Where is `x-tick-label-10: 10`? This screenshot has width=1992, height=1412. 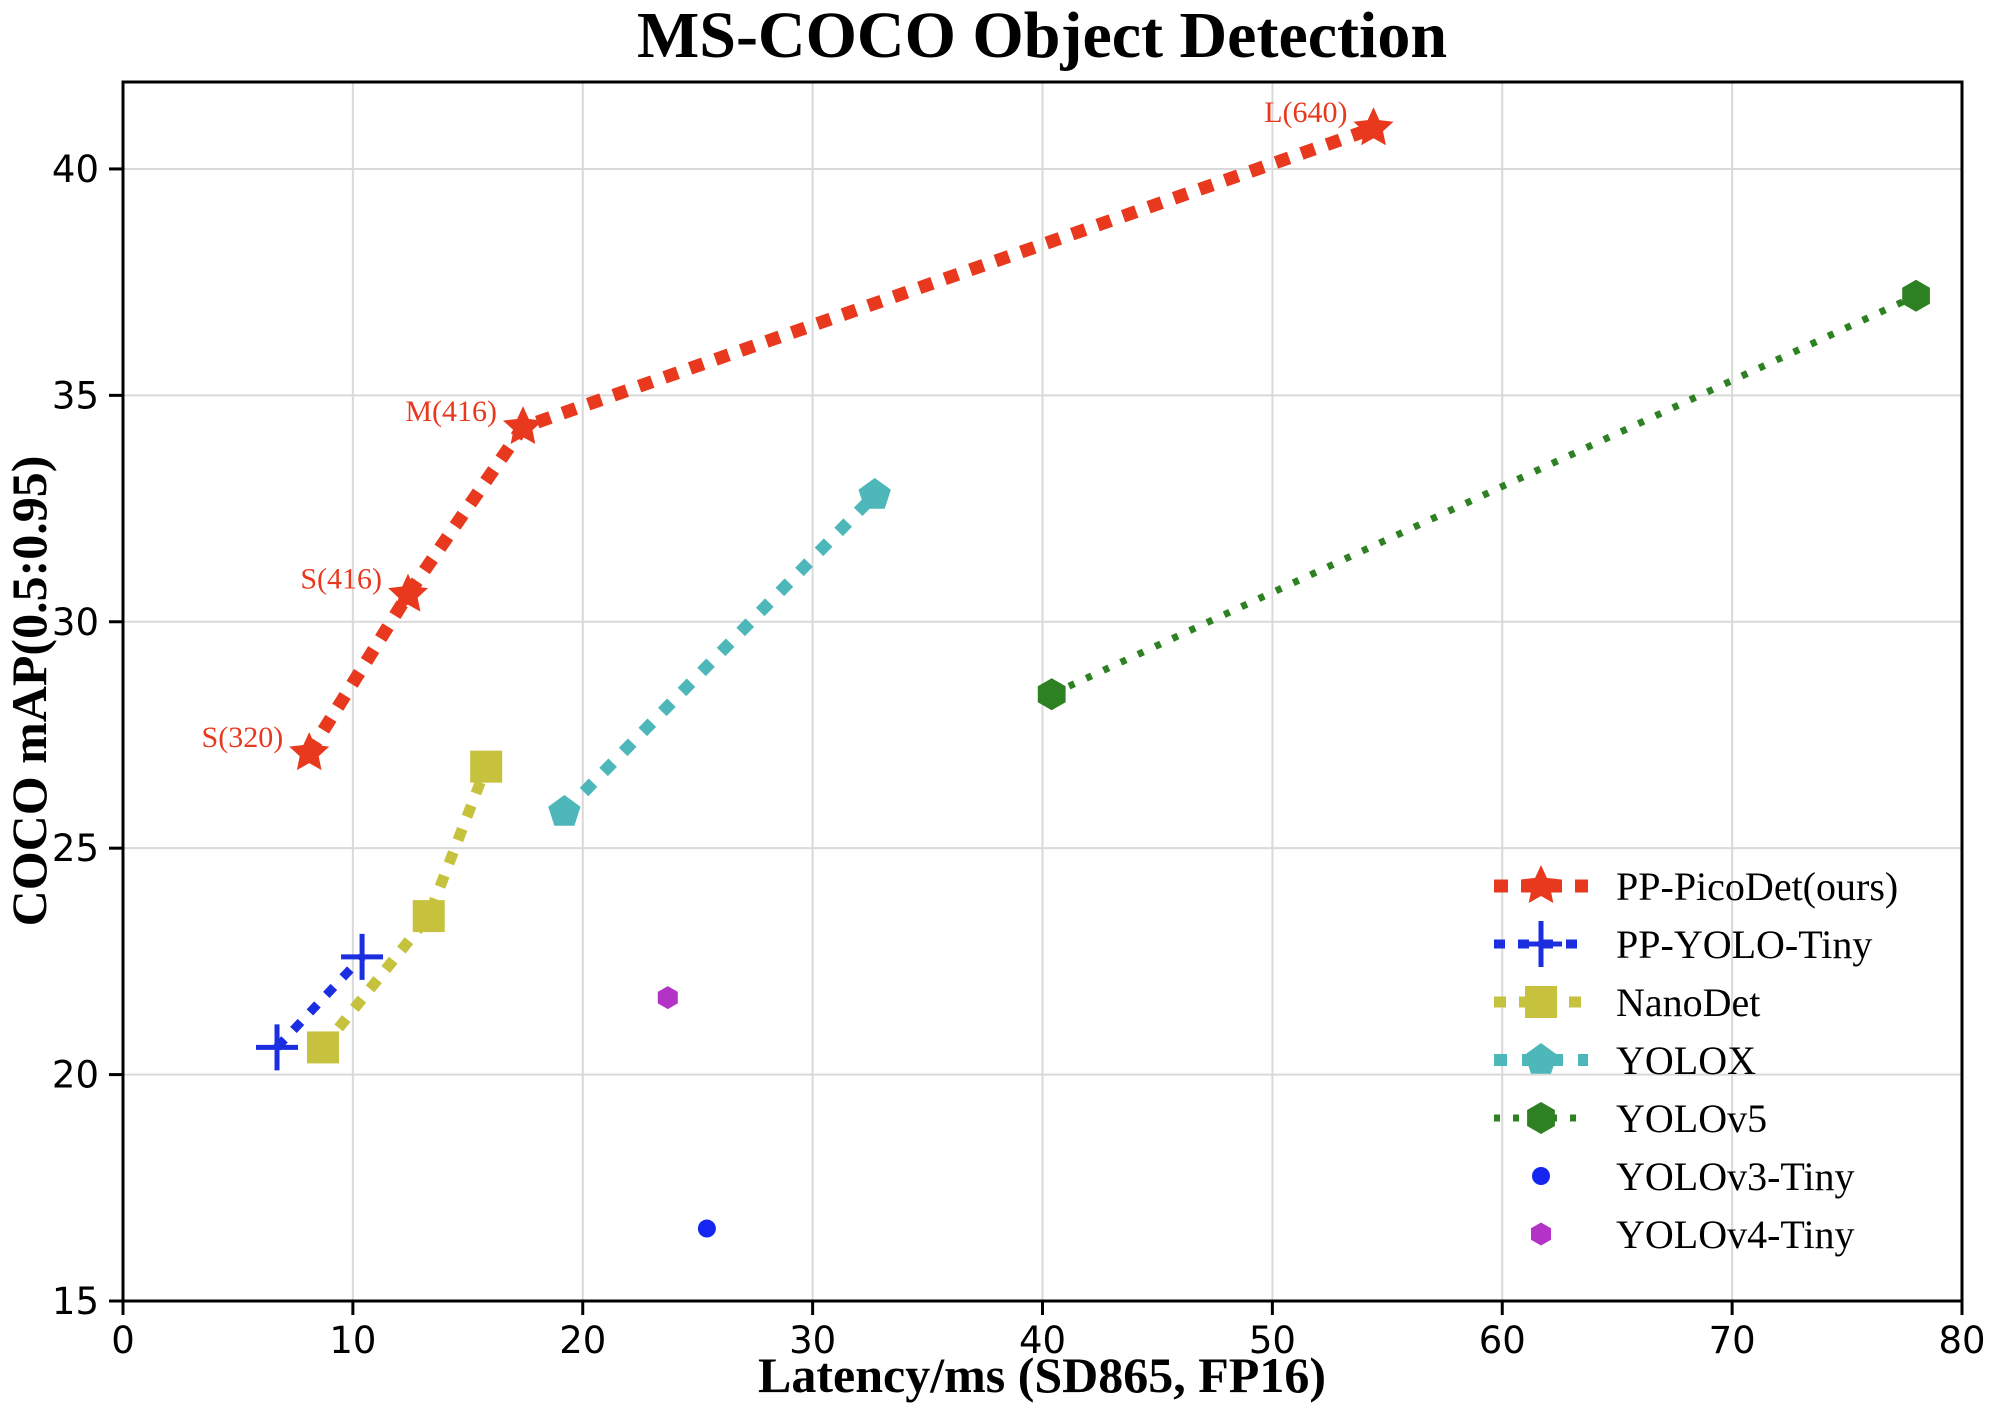
x-tick-label-10: 10 is located at coordinates (352, 1340).